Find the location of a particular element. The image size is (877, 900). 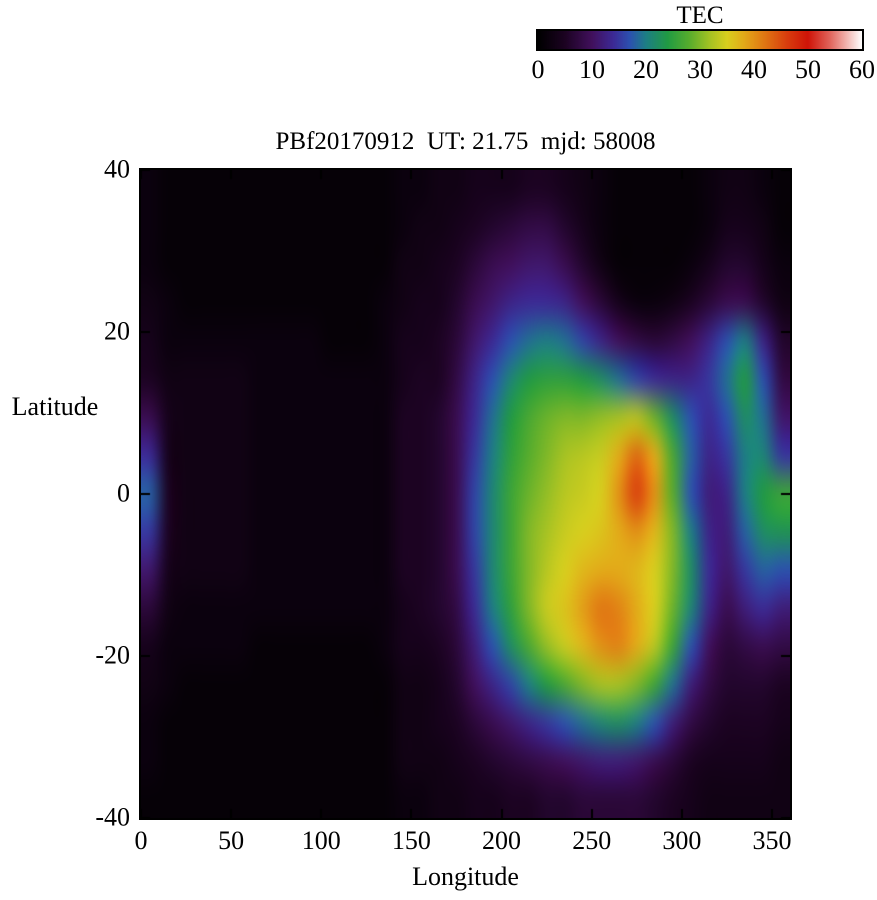

y-axis-tick-labels: 40 20 0 -20 -40 is located at coordinates (70, 492).